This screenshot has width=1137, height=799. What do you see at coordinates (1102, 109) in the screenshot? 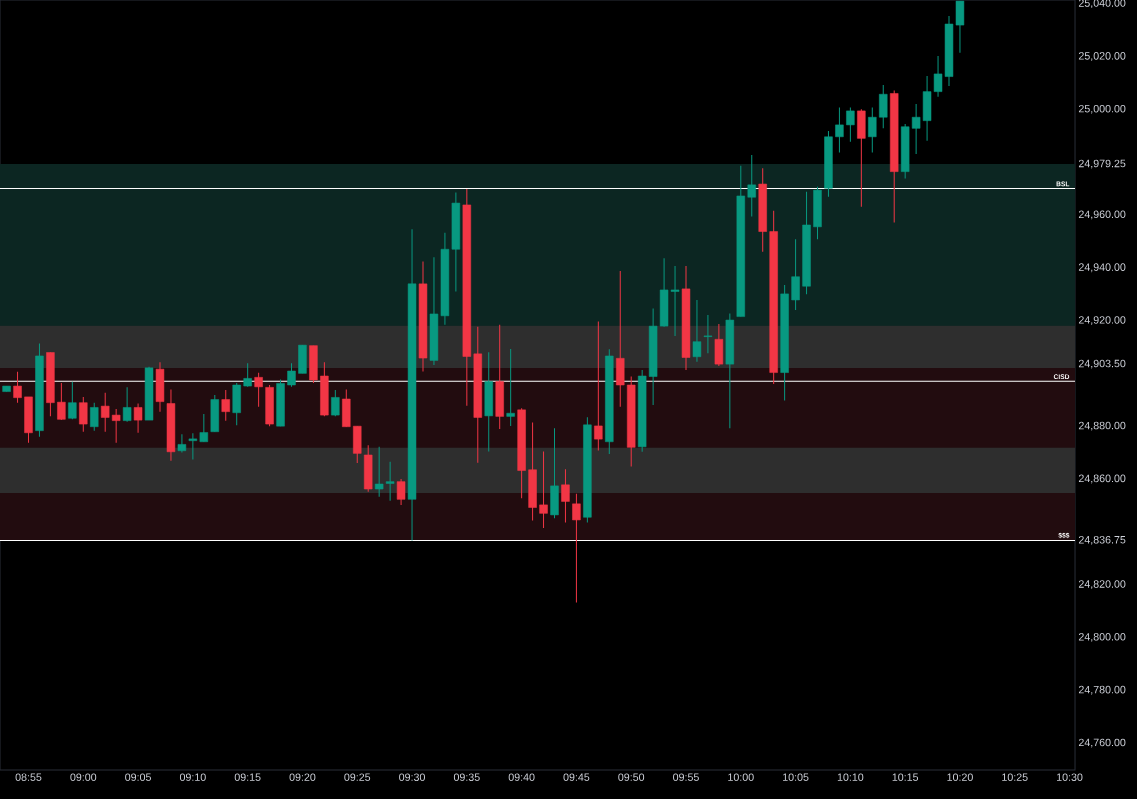
I see `y-tick-label: 25,000.00` at bounding box center [1102, 109].